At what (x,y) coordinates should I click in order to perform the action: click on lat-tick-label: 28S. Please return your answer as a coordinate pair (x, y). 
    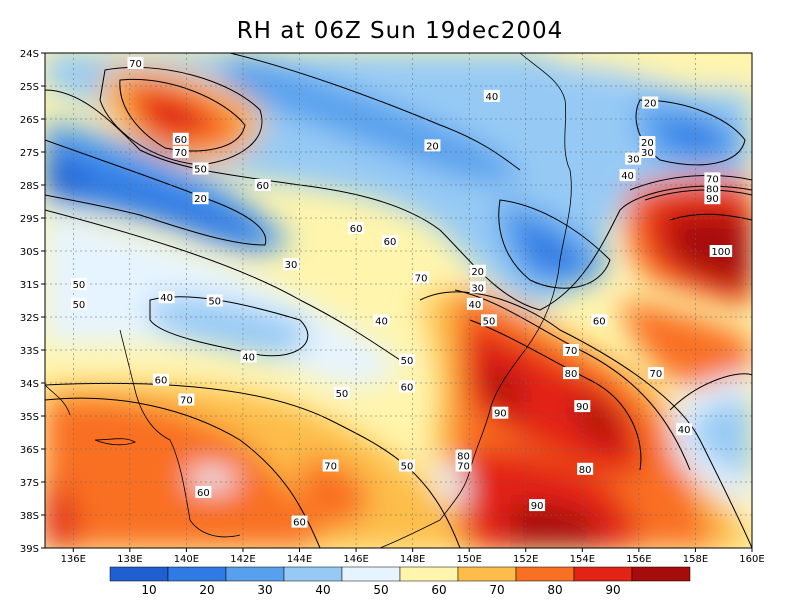
    Looking at the image, I should click on (29, 186).